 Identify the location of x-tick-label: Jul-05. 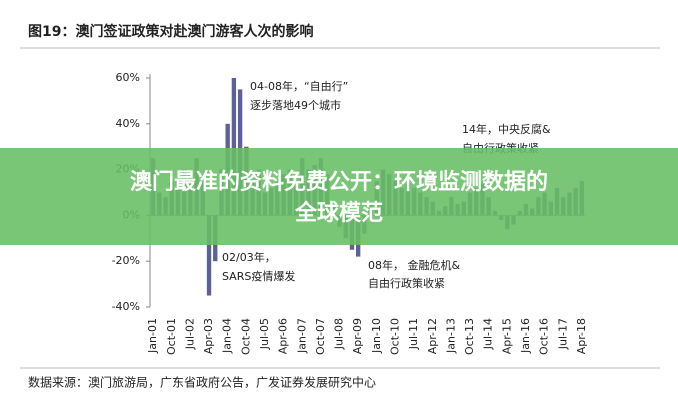
(264, 334).